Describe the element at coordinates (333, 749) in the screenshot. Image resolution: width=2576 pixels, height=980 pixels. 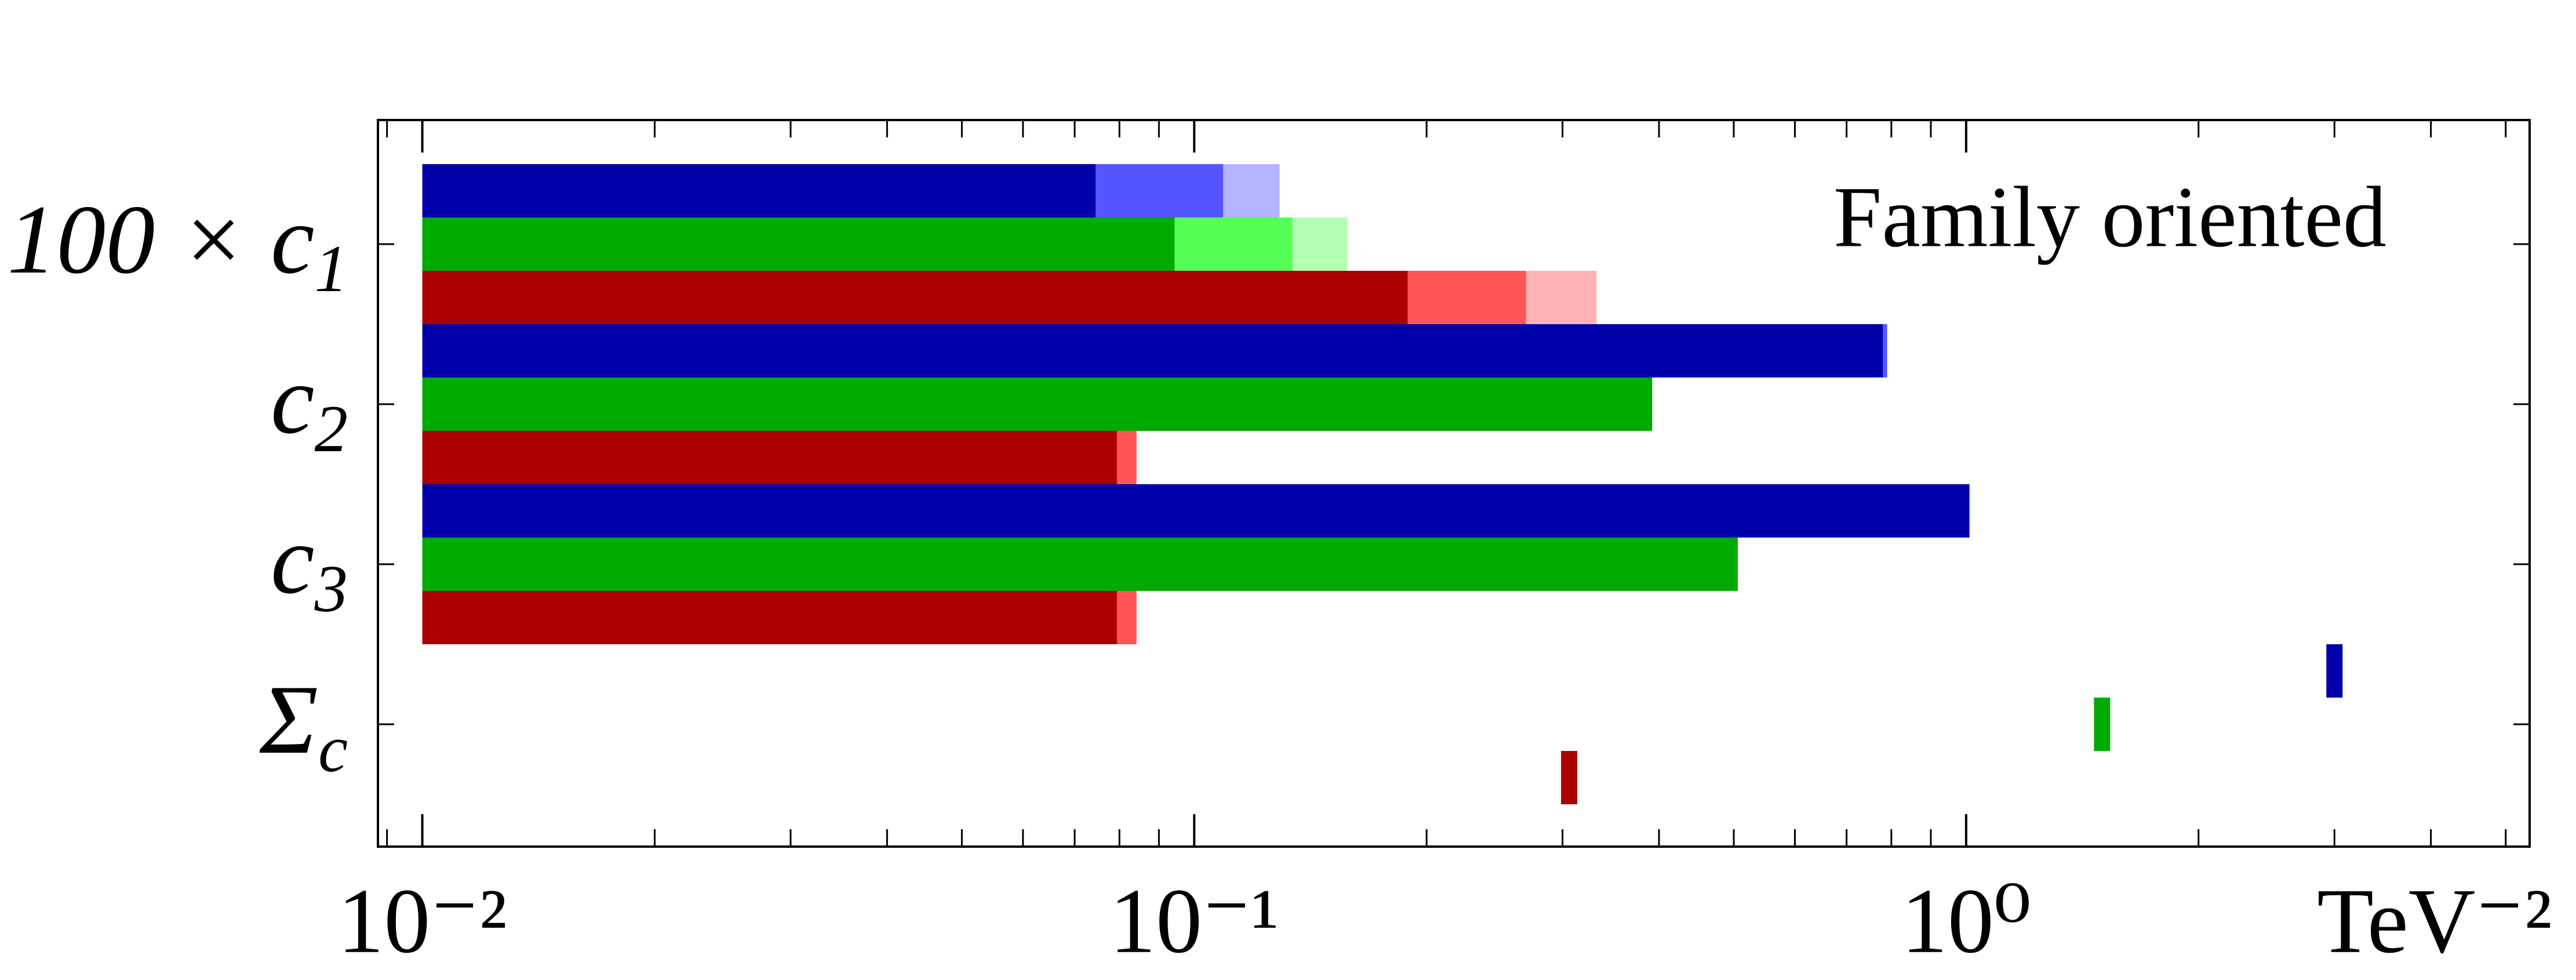
I see `category-sub: c` at that location.